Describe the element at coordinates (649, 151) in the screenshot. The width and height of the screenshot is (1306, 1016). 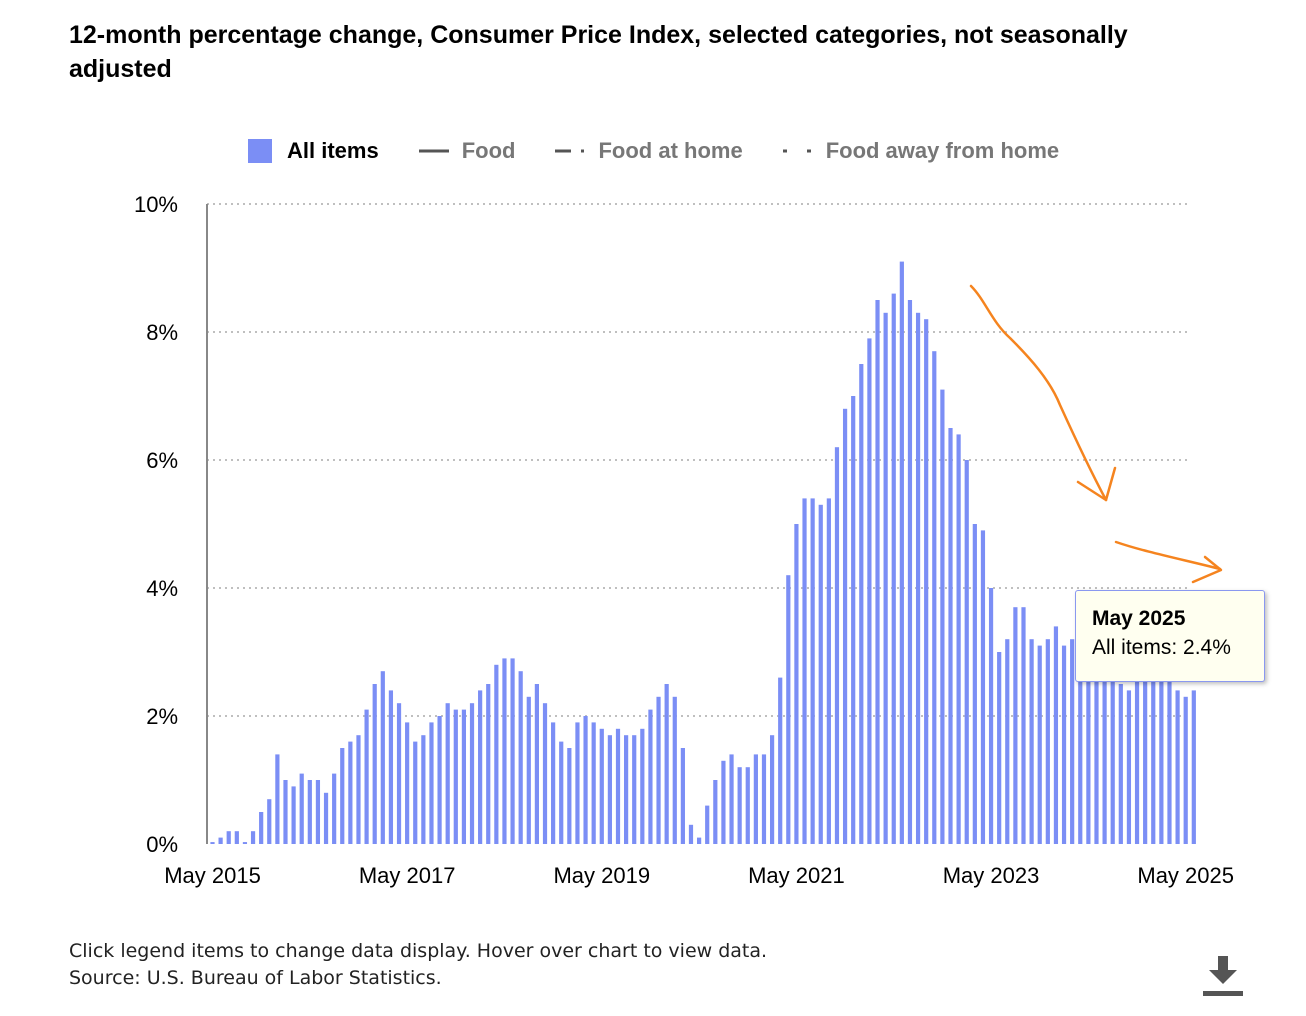
I see `legend-item-food-at-home: Food at home` at that location.